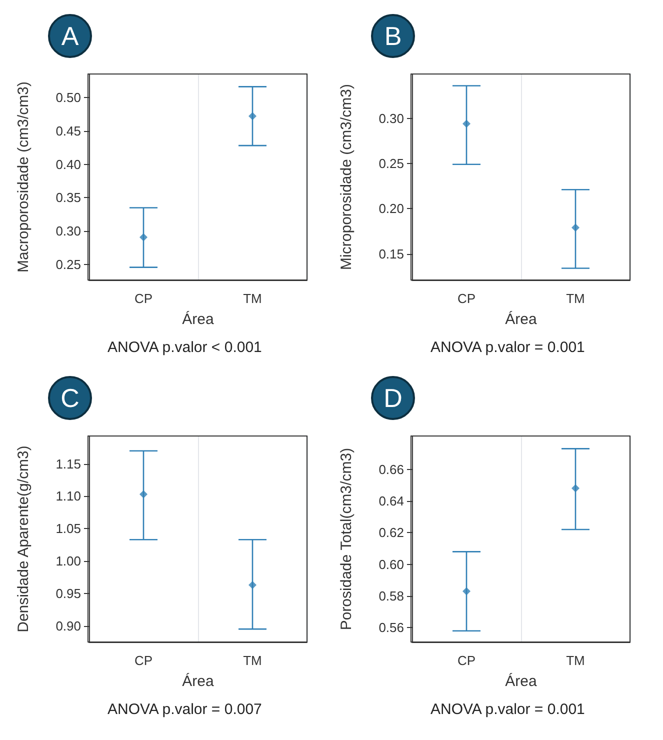 The width and height of the screenshot is (663, 740). I want to click on y-tick-label: 0.40, so click(68, 164).